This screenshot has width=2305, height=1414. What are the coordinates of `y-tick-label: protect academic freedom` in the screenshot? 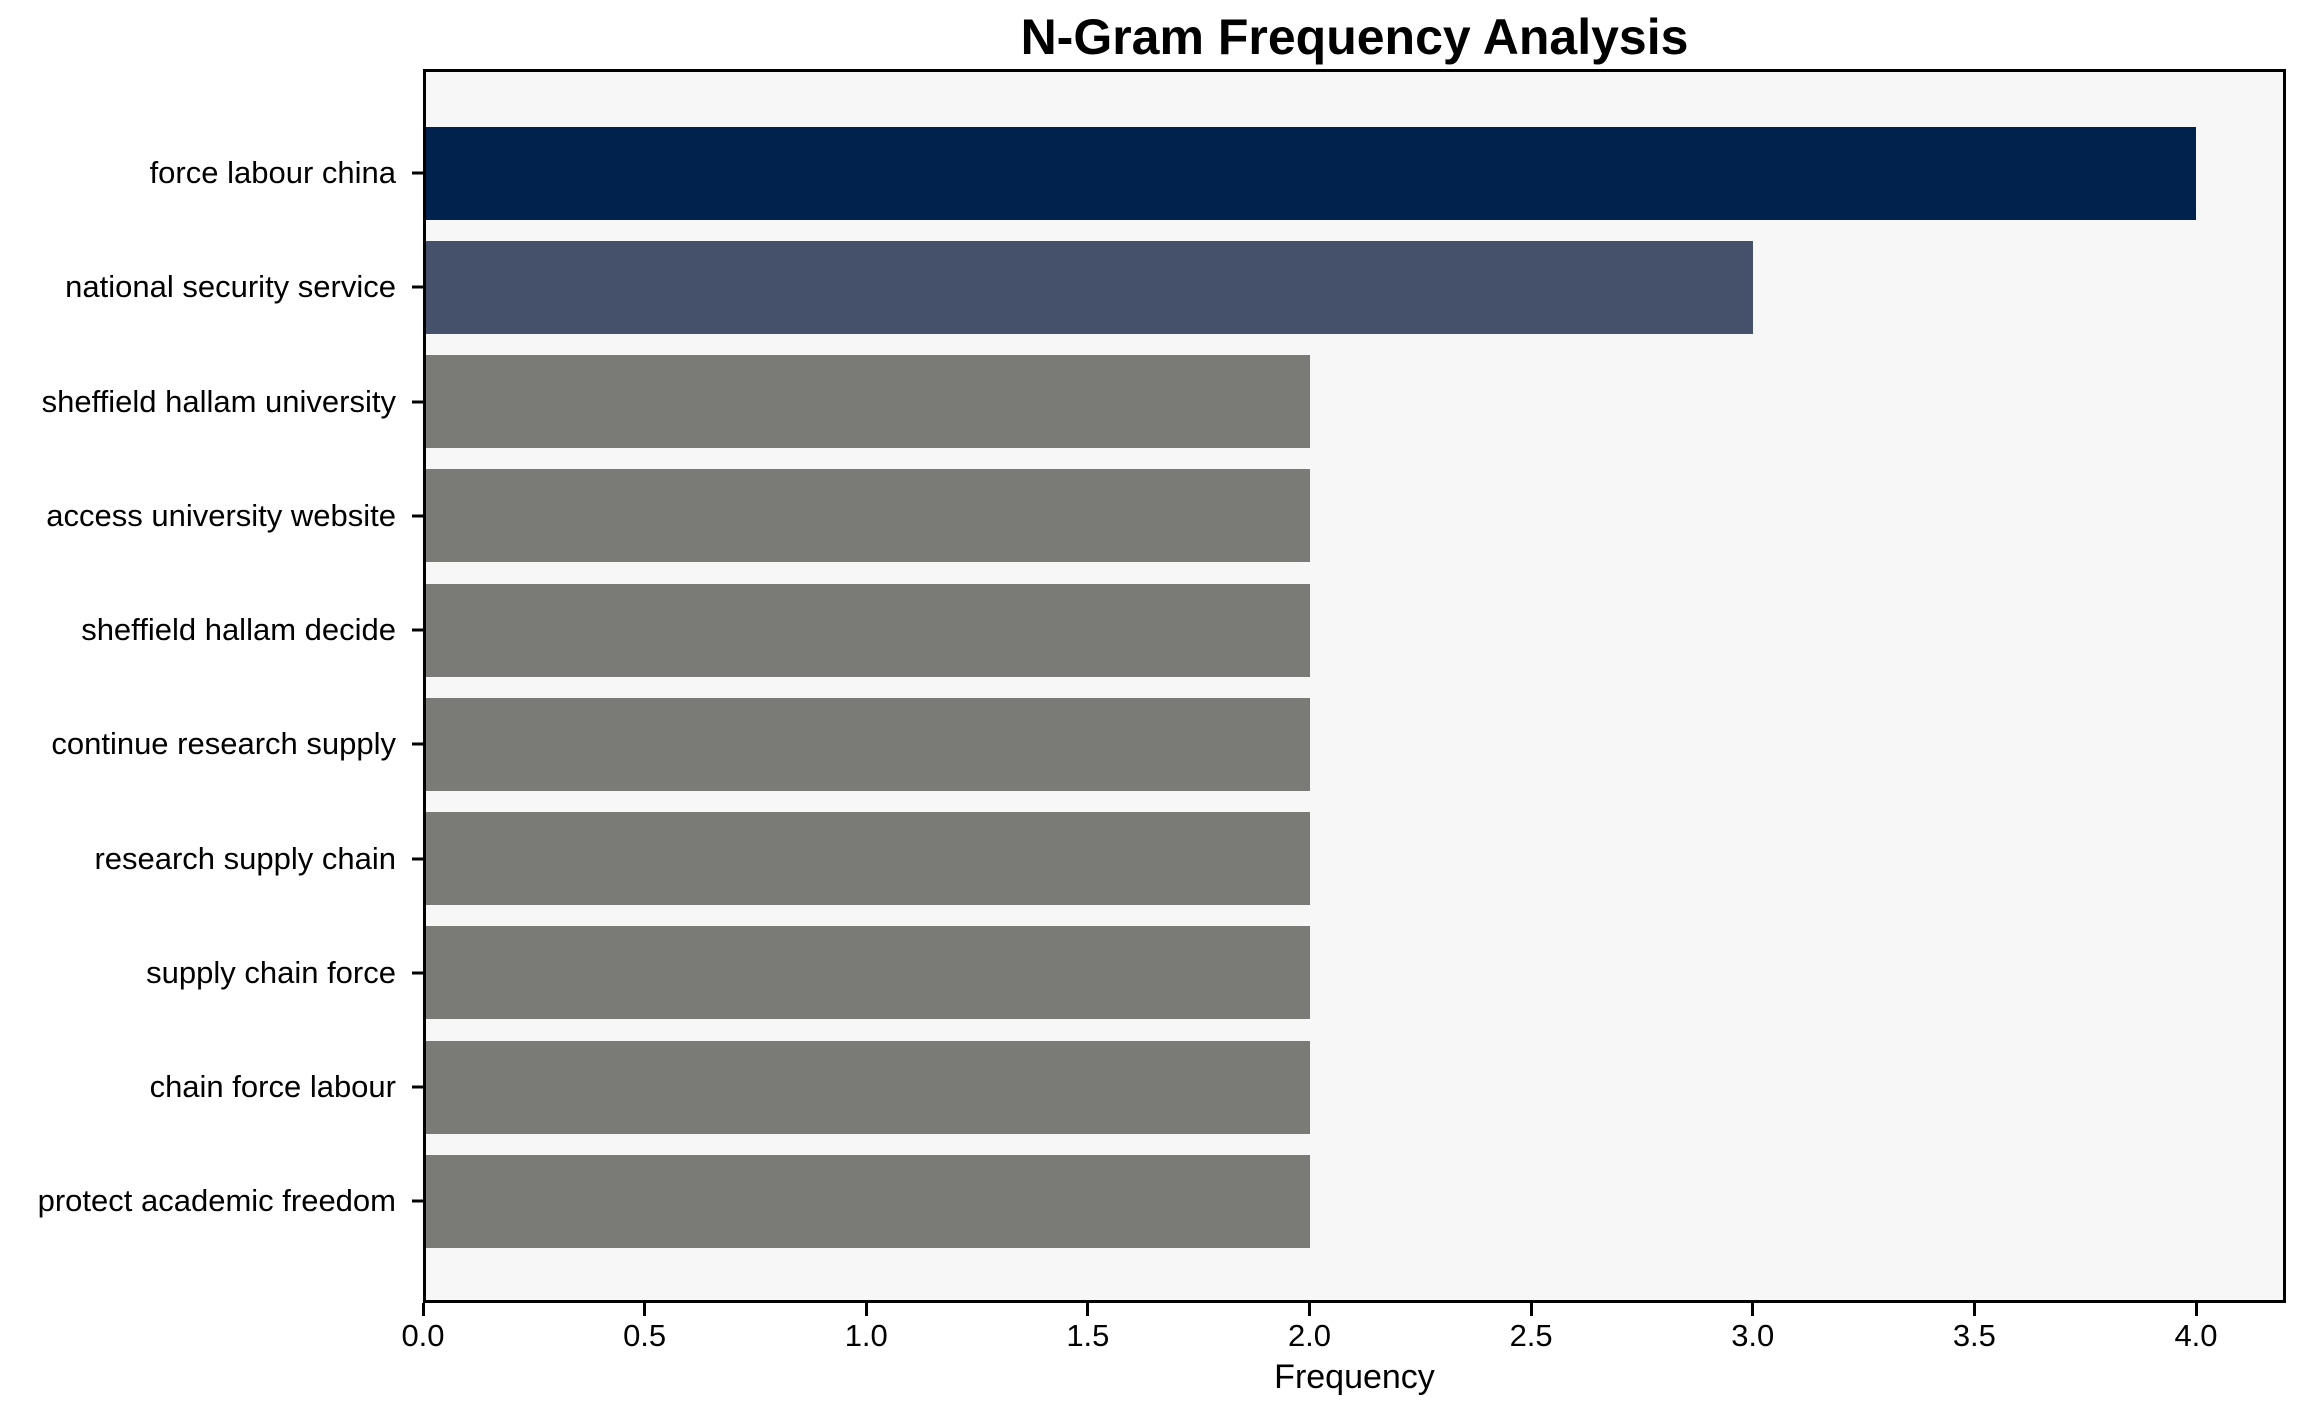 It's located at (216, 1201).